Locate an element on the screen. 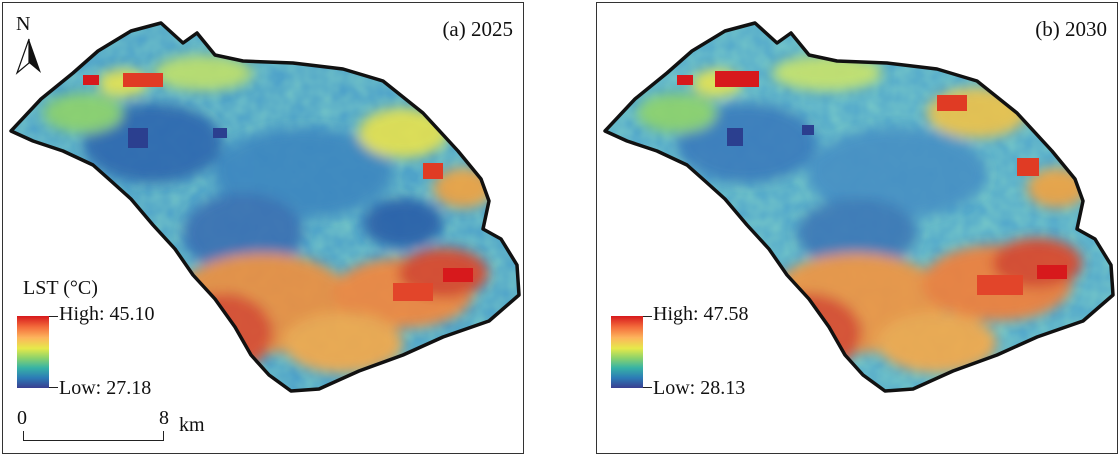  legend-low-label-2030: Low: 28.13 is located at coordinates (699, 388).